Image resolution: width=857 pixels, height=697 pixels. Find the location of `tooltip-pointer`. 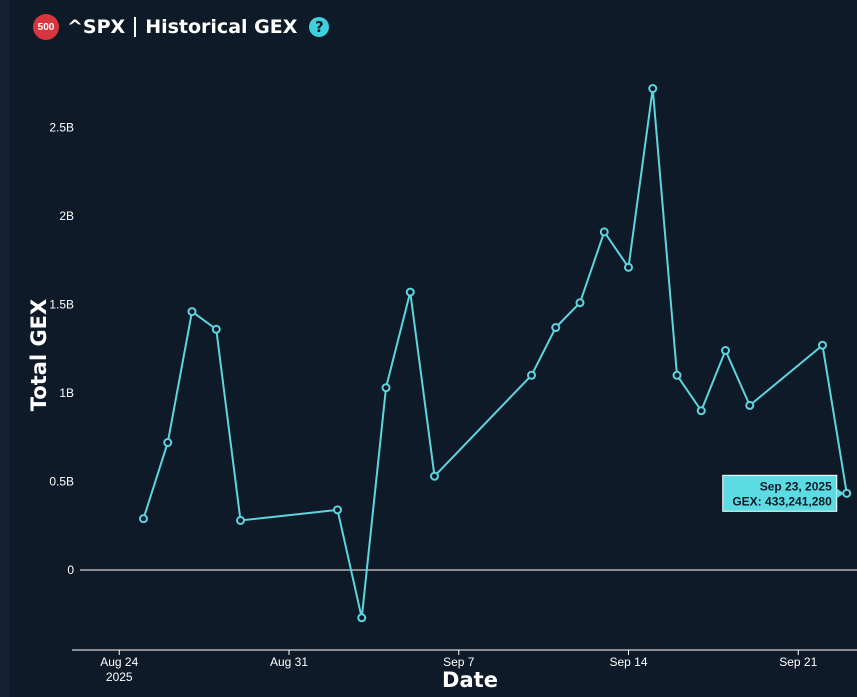

tooltip-pointer is located at coordinates (840, 493).